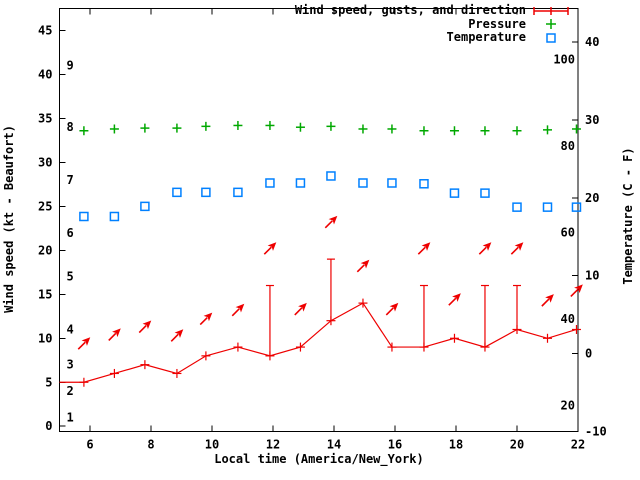 The image size is (640, 480). I want to click on wind-speed-line, so click(318, 342).